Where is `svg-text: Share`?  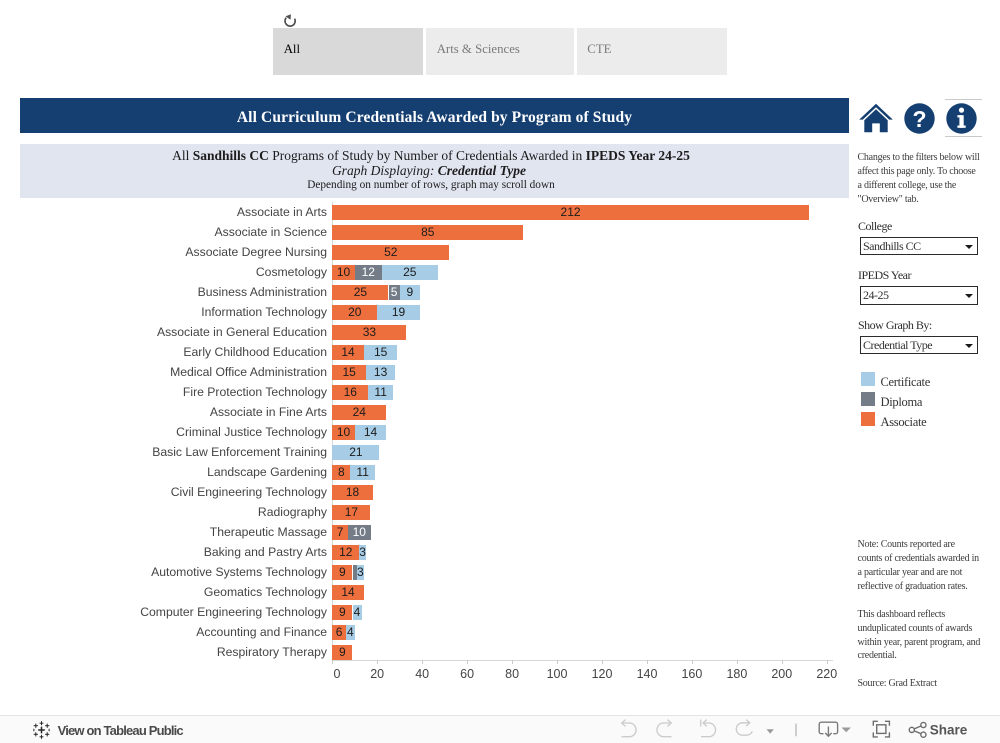
svg-text: Share is located at coordinates (949, 730).